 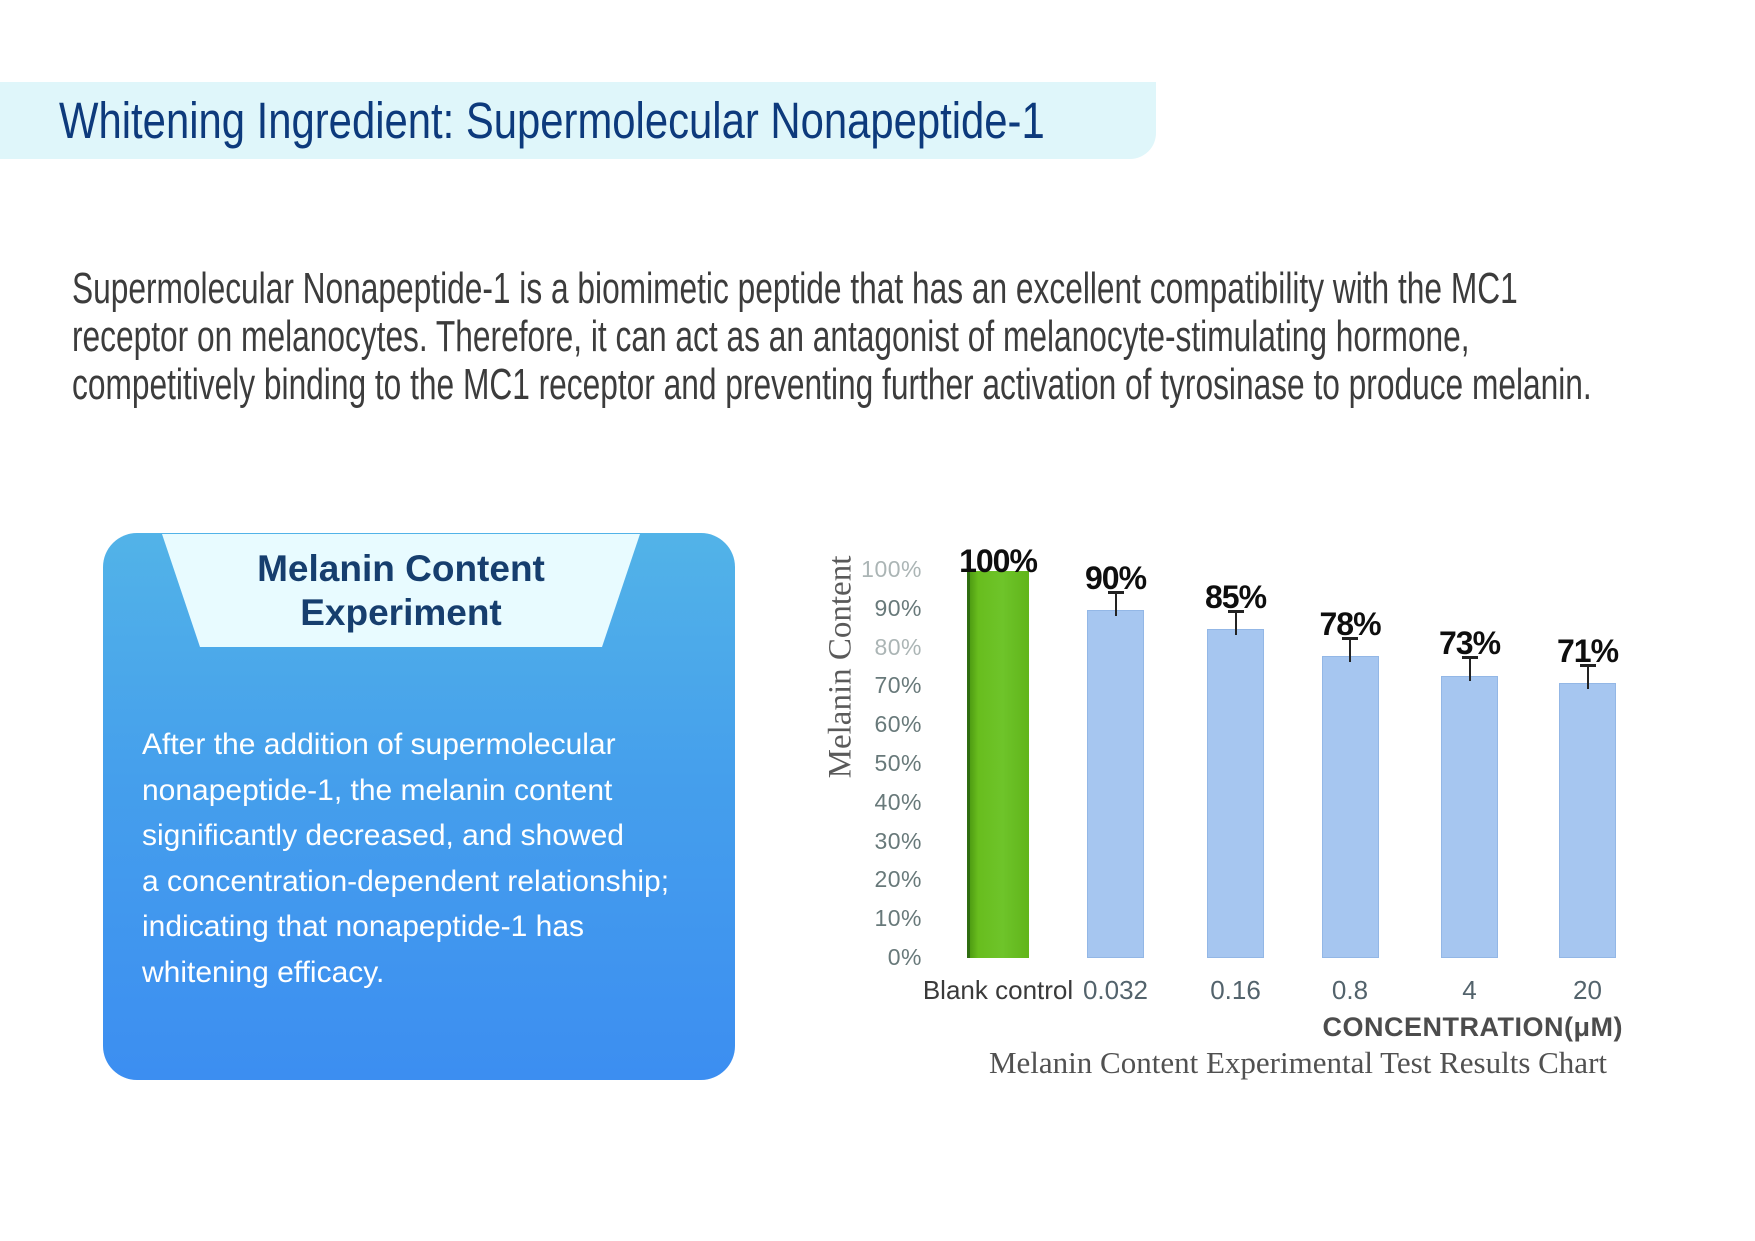 What do you see at coordinates (401, 568) in the screenshot?
I see `card-title-line1: Melanin Content` at bounding box center [401, 568].